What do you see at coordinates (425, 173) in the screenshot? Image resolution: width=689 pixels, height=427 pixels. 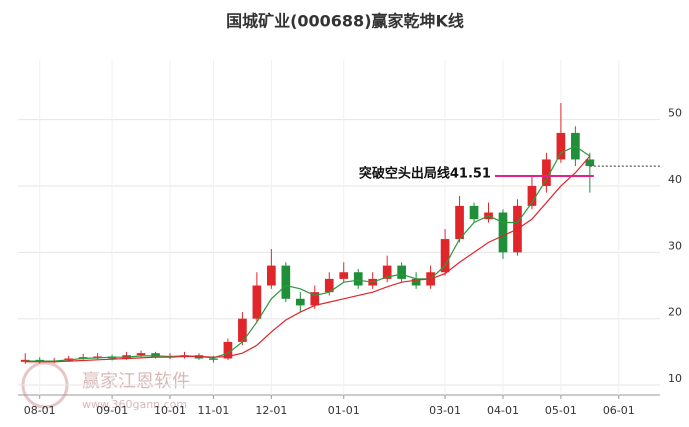 I see `annotation-label: 突破空头出局线41.51` at bounding box center [425, 173].